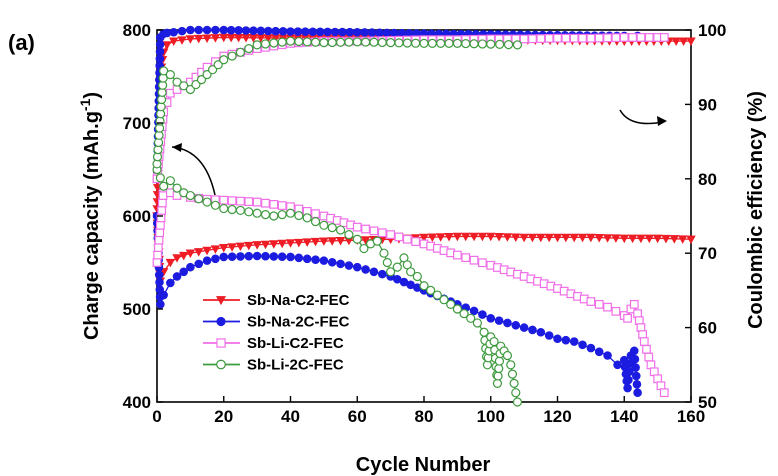 The image size is (778, 476). Describe the element at coordinates (85, 104) in the screenshot. I see `y-axis-left-title-sup: -1` at that location.